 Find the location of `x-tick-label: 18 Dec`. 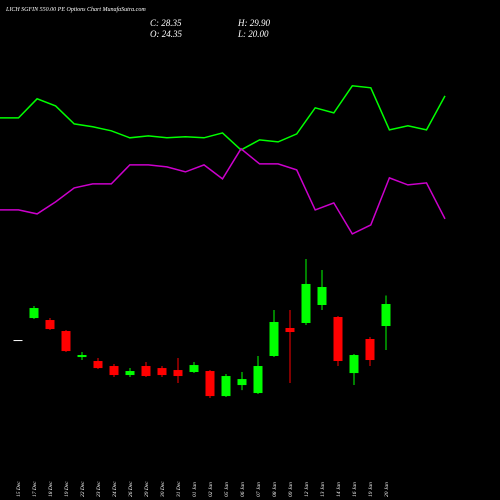

x-tick-label: 18 Dec is located at coordinates (51, 489).